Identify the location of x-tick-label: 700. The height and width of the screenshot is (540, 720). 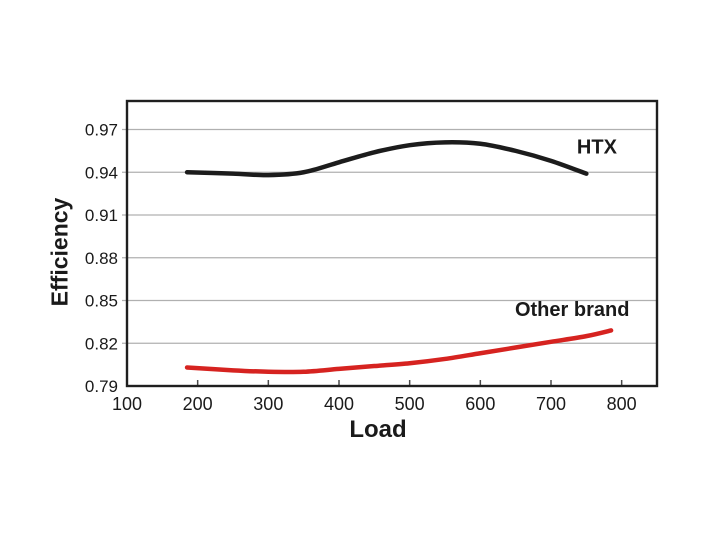
(551, 404).